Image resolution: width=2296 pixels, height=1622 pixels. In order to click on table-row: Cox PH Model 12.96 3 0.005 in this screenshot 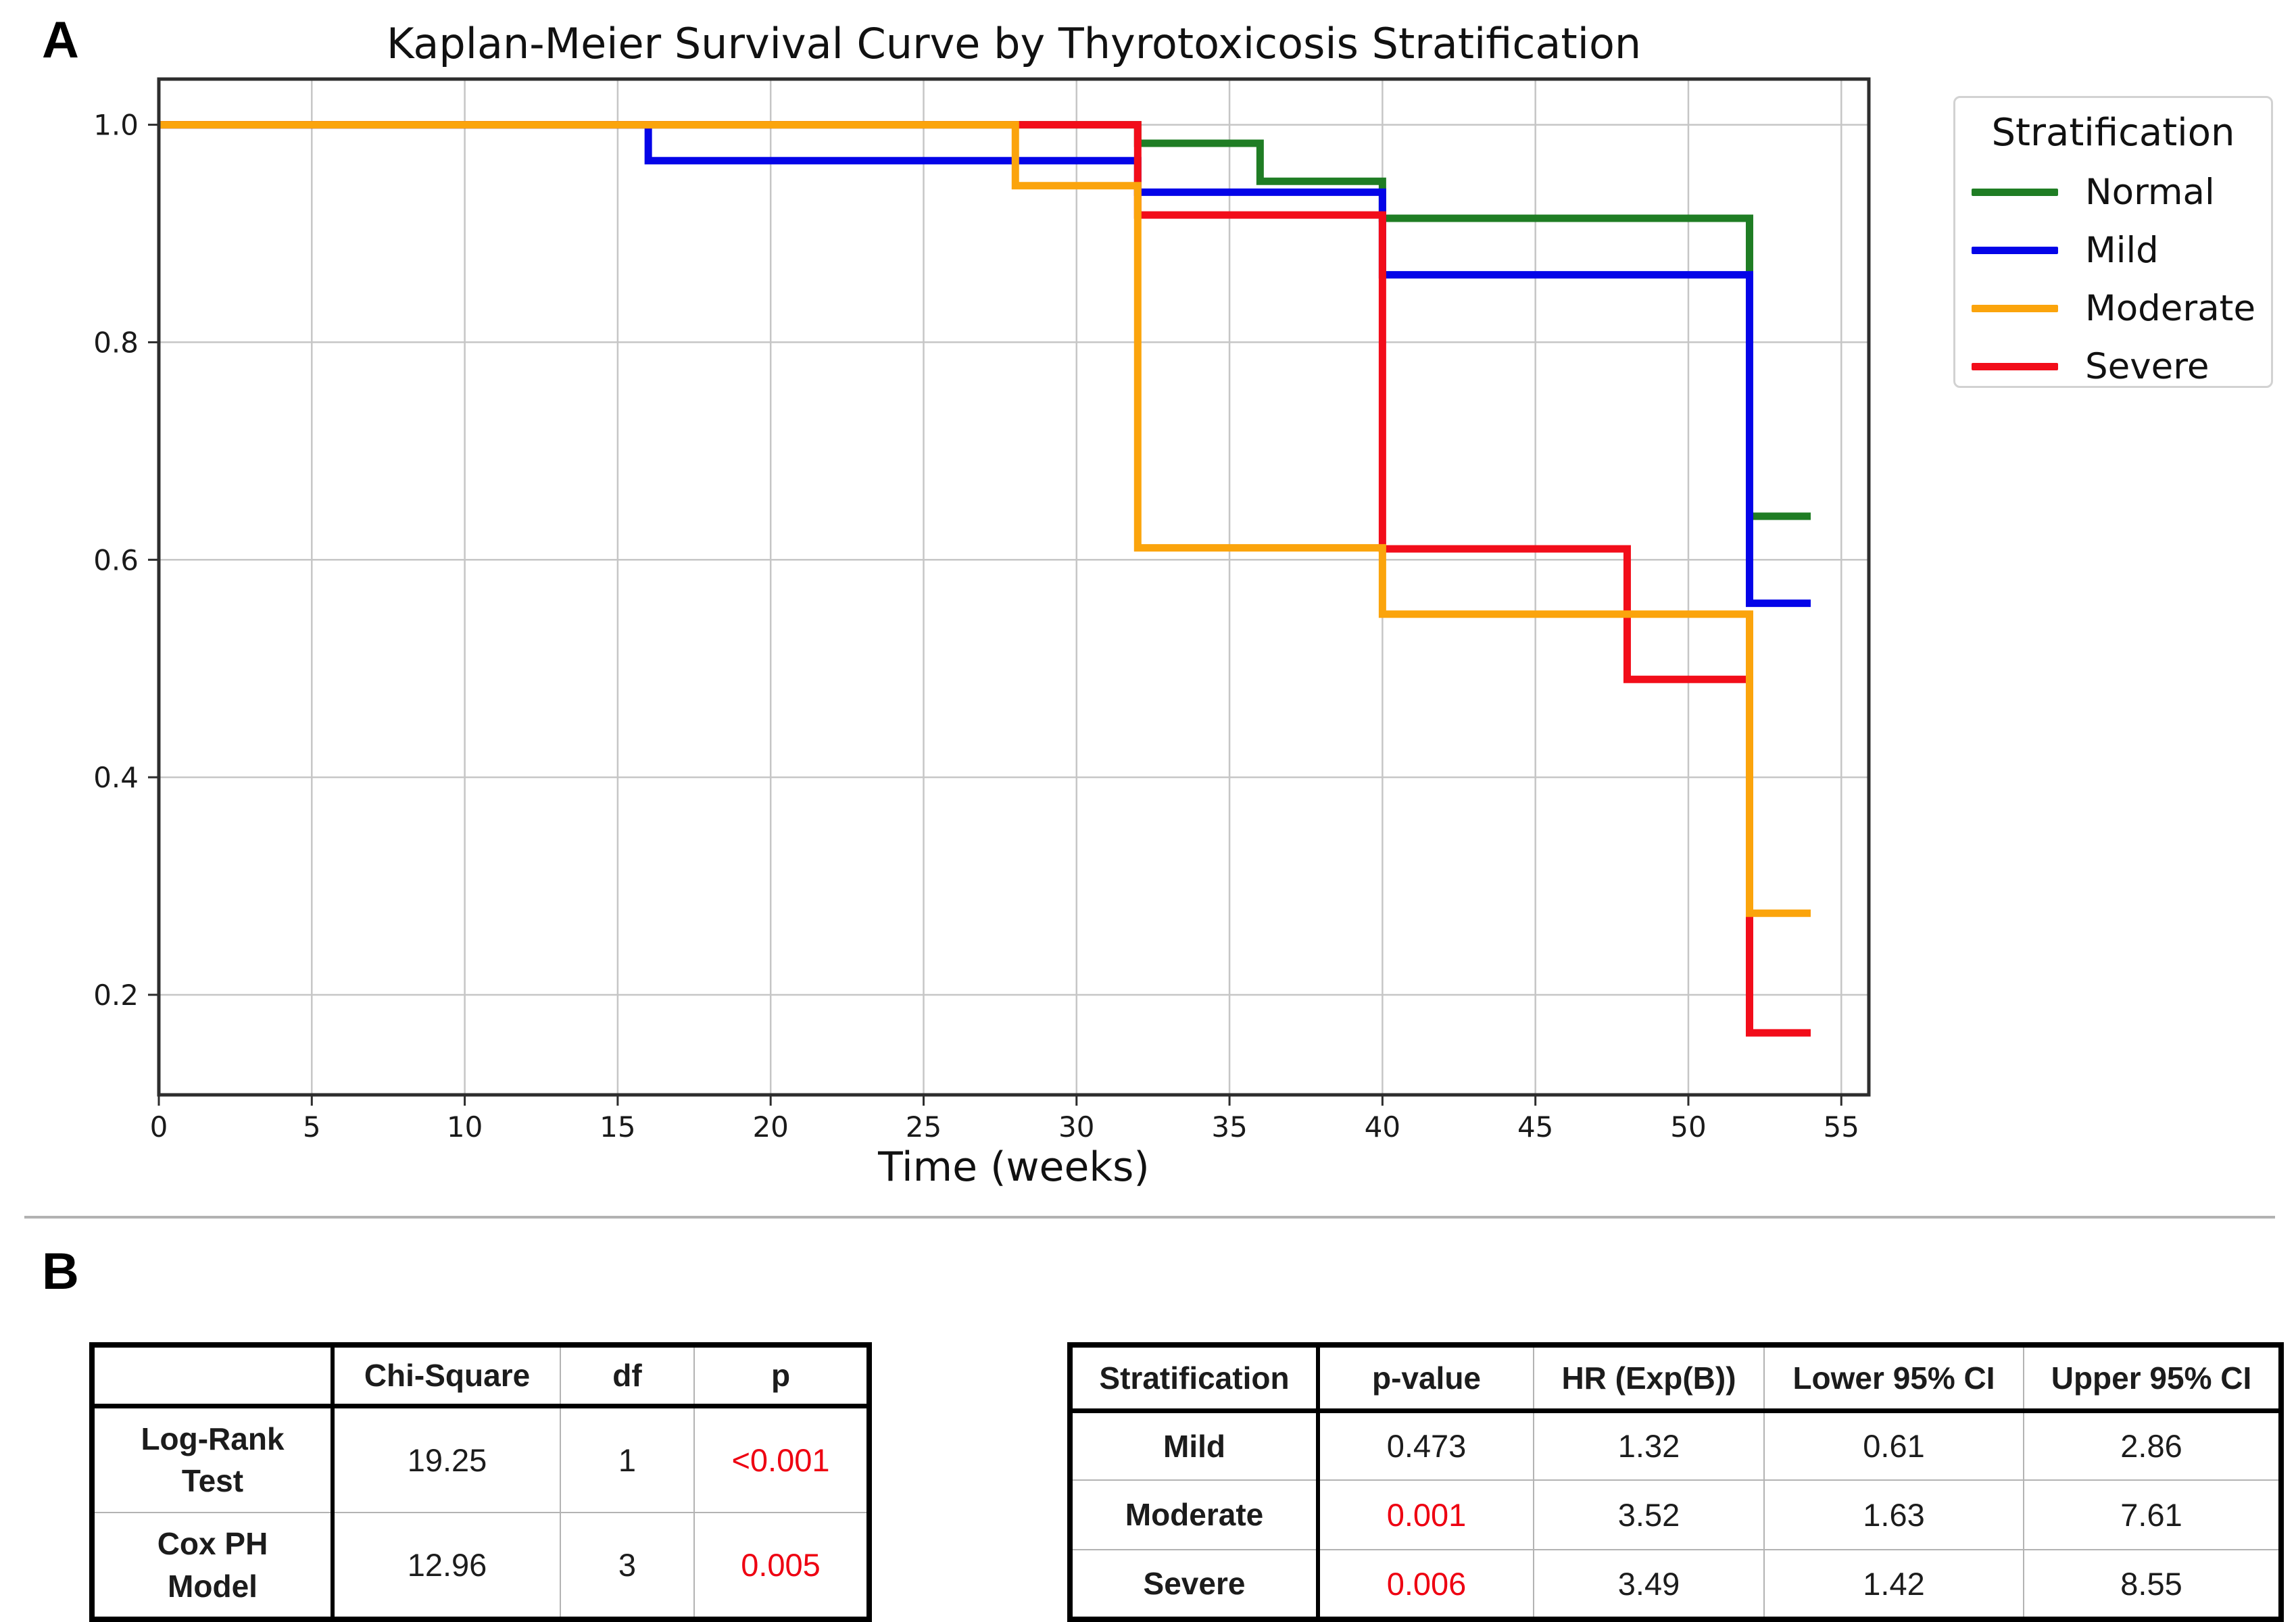, I will do `click(480, 1566)`.